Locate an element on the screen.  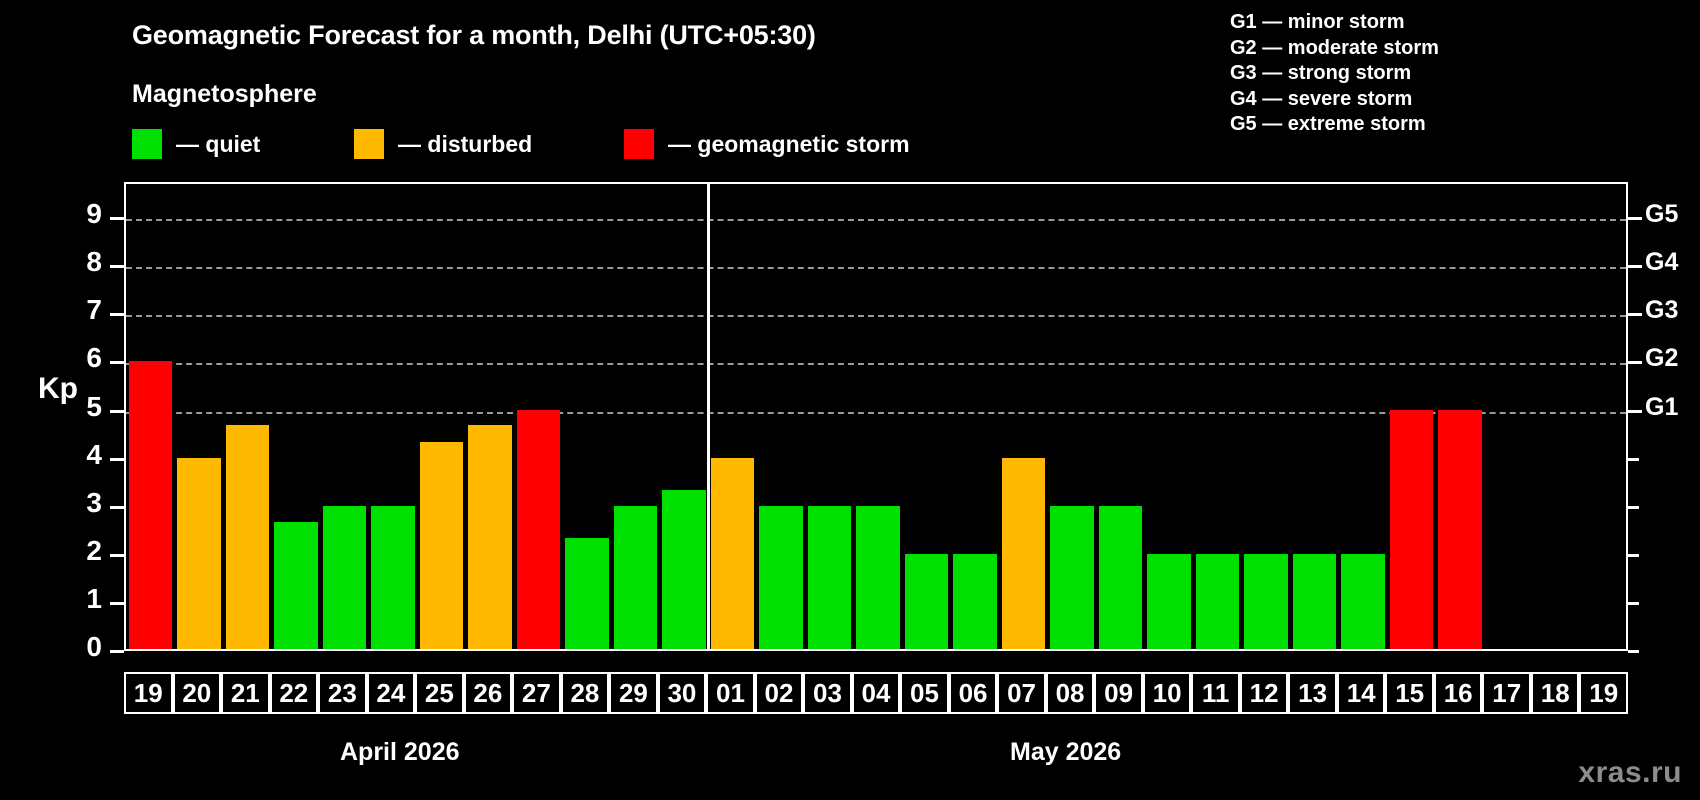
y-axis-tick-label: 3 is located at coordinates (94, 502).